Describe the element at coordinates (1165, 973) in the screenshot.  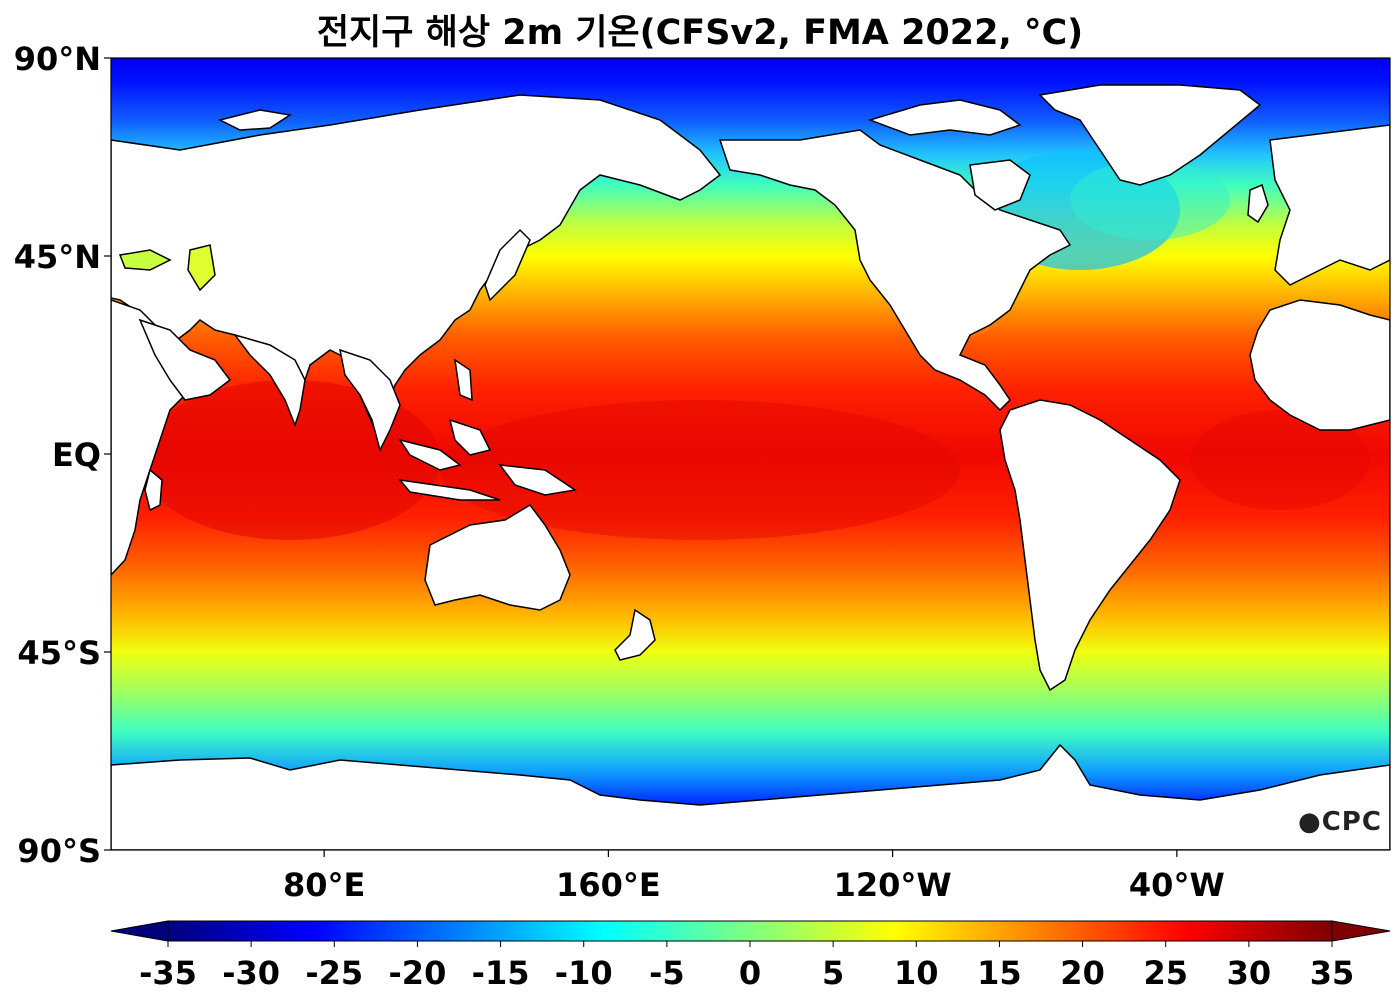
I see `colorbar-tick-label: 25` at that location.